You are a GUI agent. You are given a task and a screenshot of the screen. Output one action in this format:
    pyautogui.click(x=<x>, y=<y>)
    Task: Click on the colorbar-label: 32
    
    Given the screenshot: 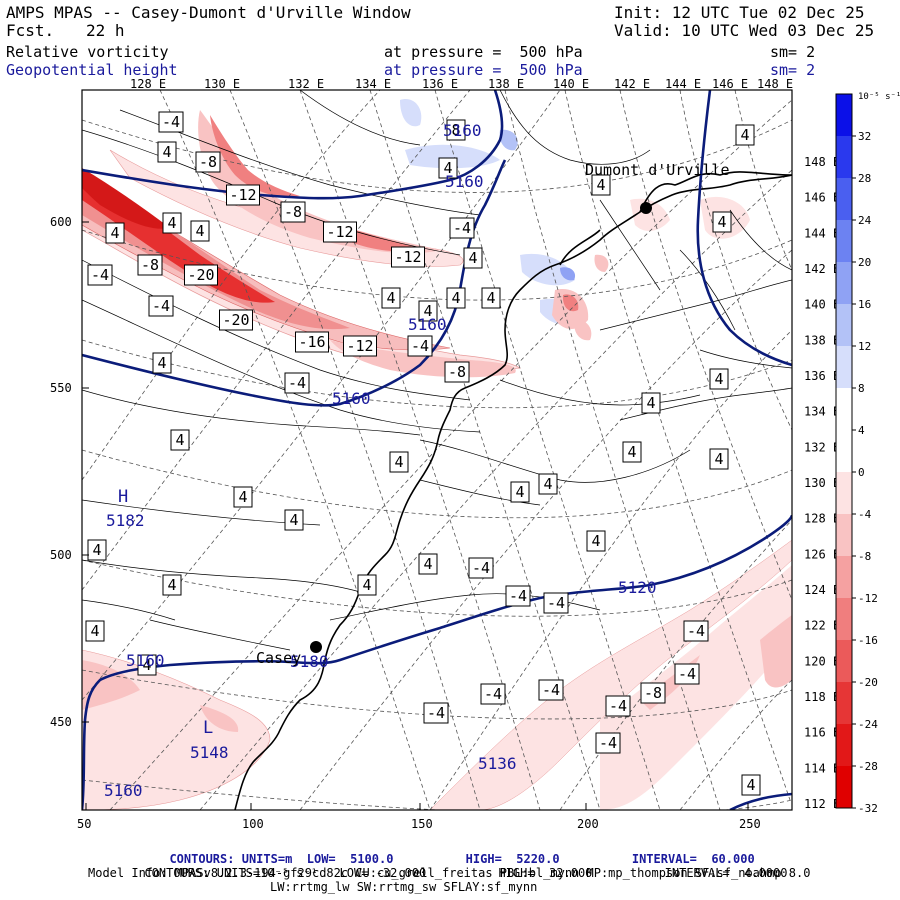 What is the action you would take?
    pyautogui.click(x=864, y=136)
    